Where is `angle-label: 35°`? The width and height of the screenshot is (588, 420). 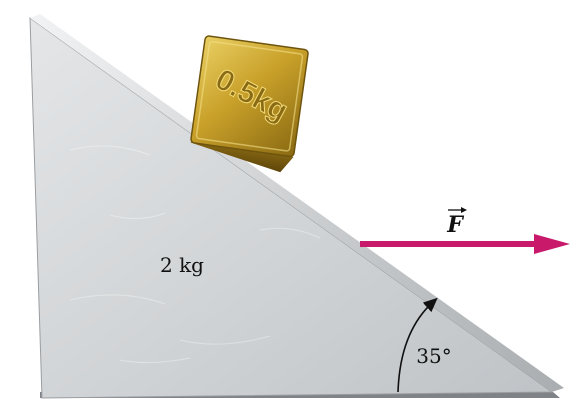 angle-label: 35° is located at coordinates (433, 356).